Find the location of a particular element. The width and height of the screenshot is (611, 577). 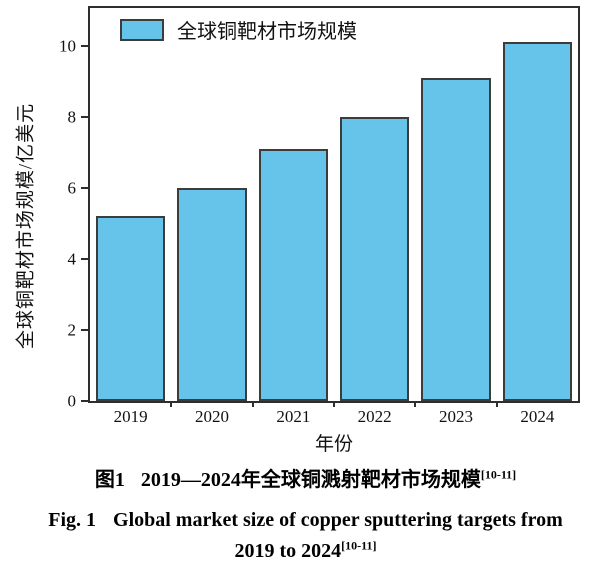

caption-zh-label: 图1 is located at coordinates (109, 480).